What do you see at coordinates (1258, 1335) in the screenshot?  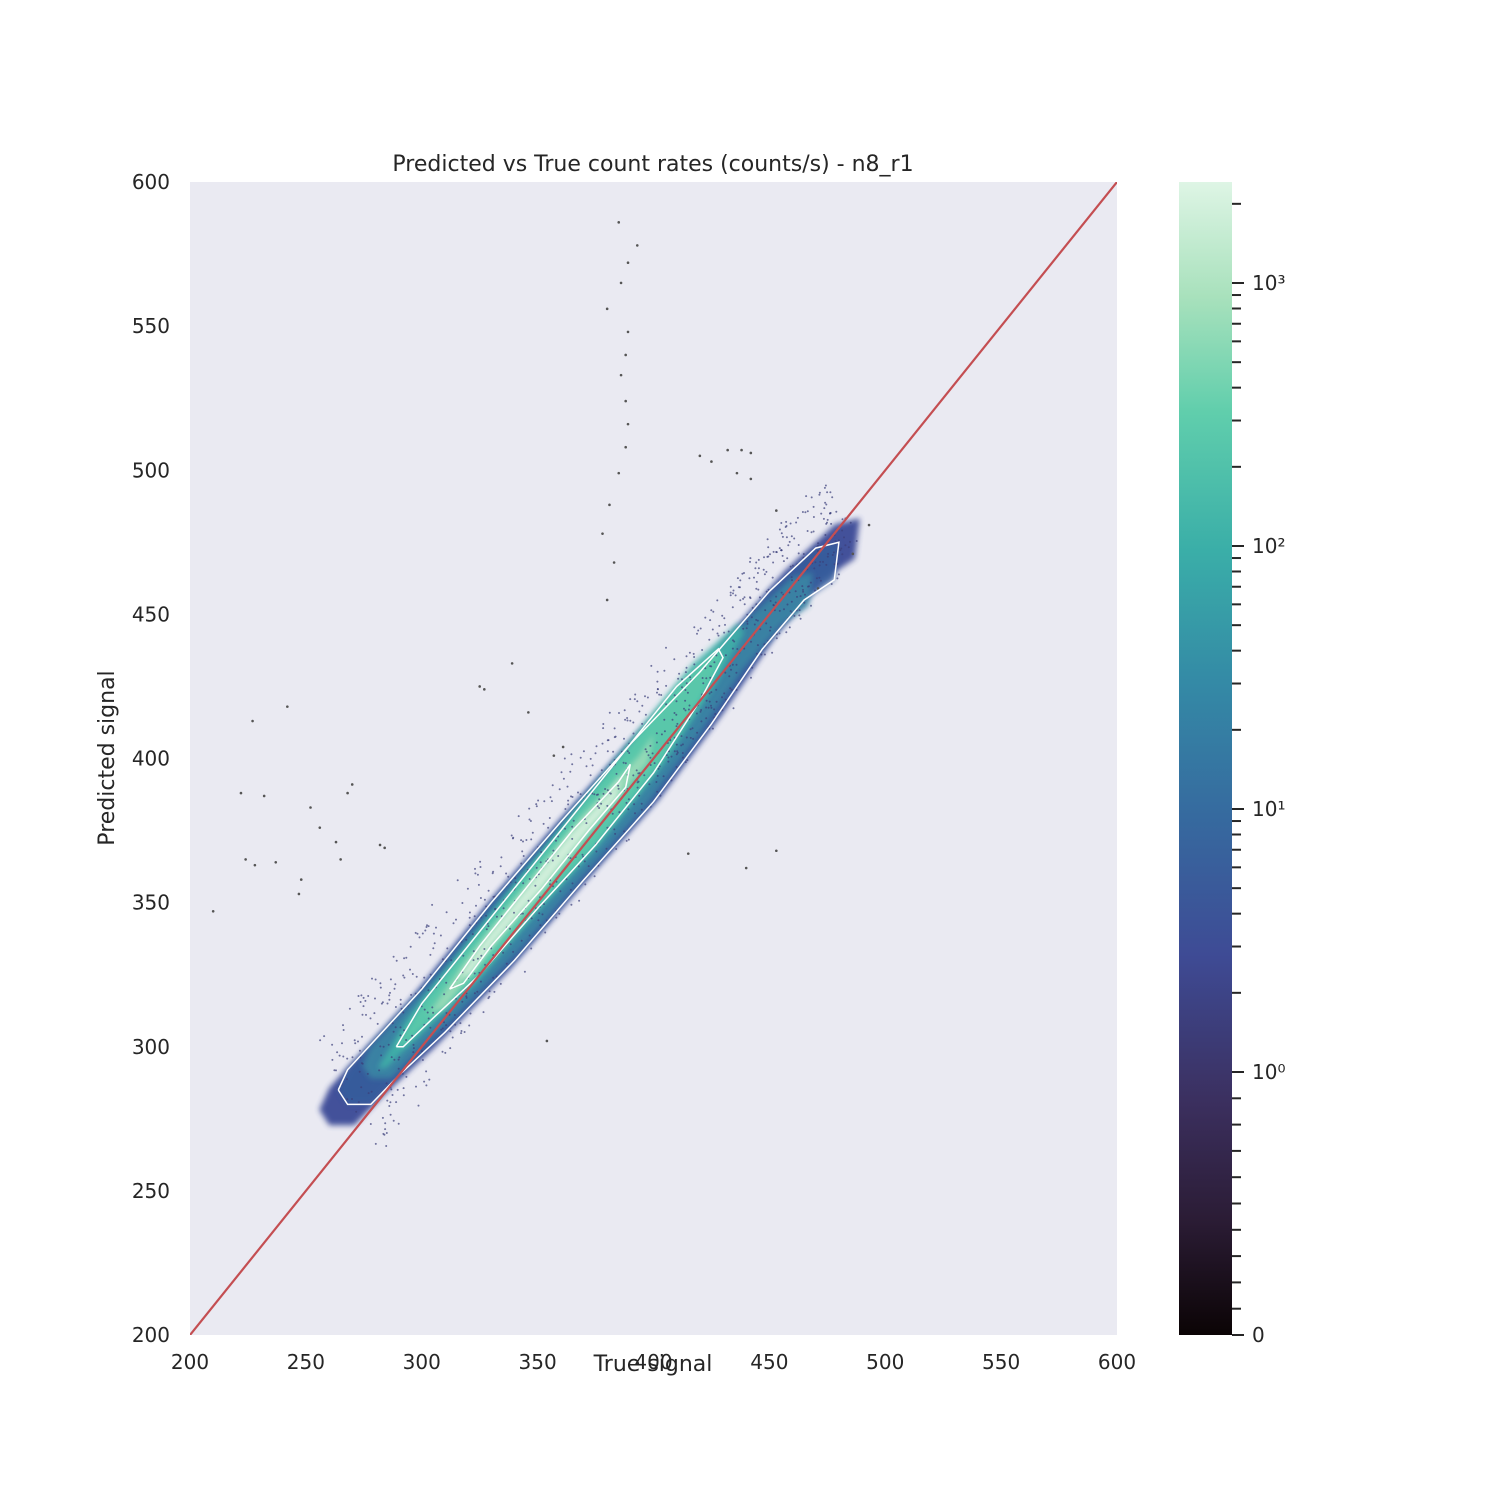 I see `colorbar-tick-label: 0` at bounding box center [1258, 1335].